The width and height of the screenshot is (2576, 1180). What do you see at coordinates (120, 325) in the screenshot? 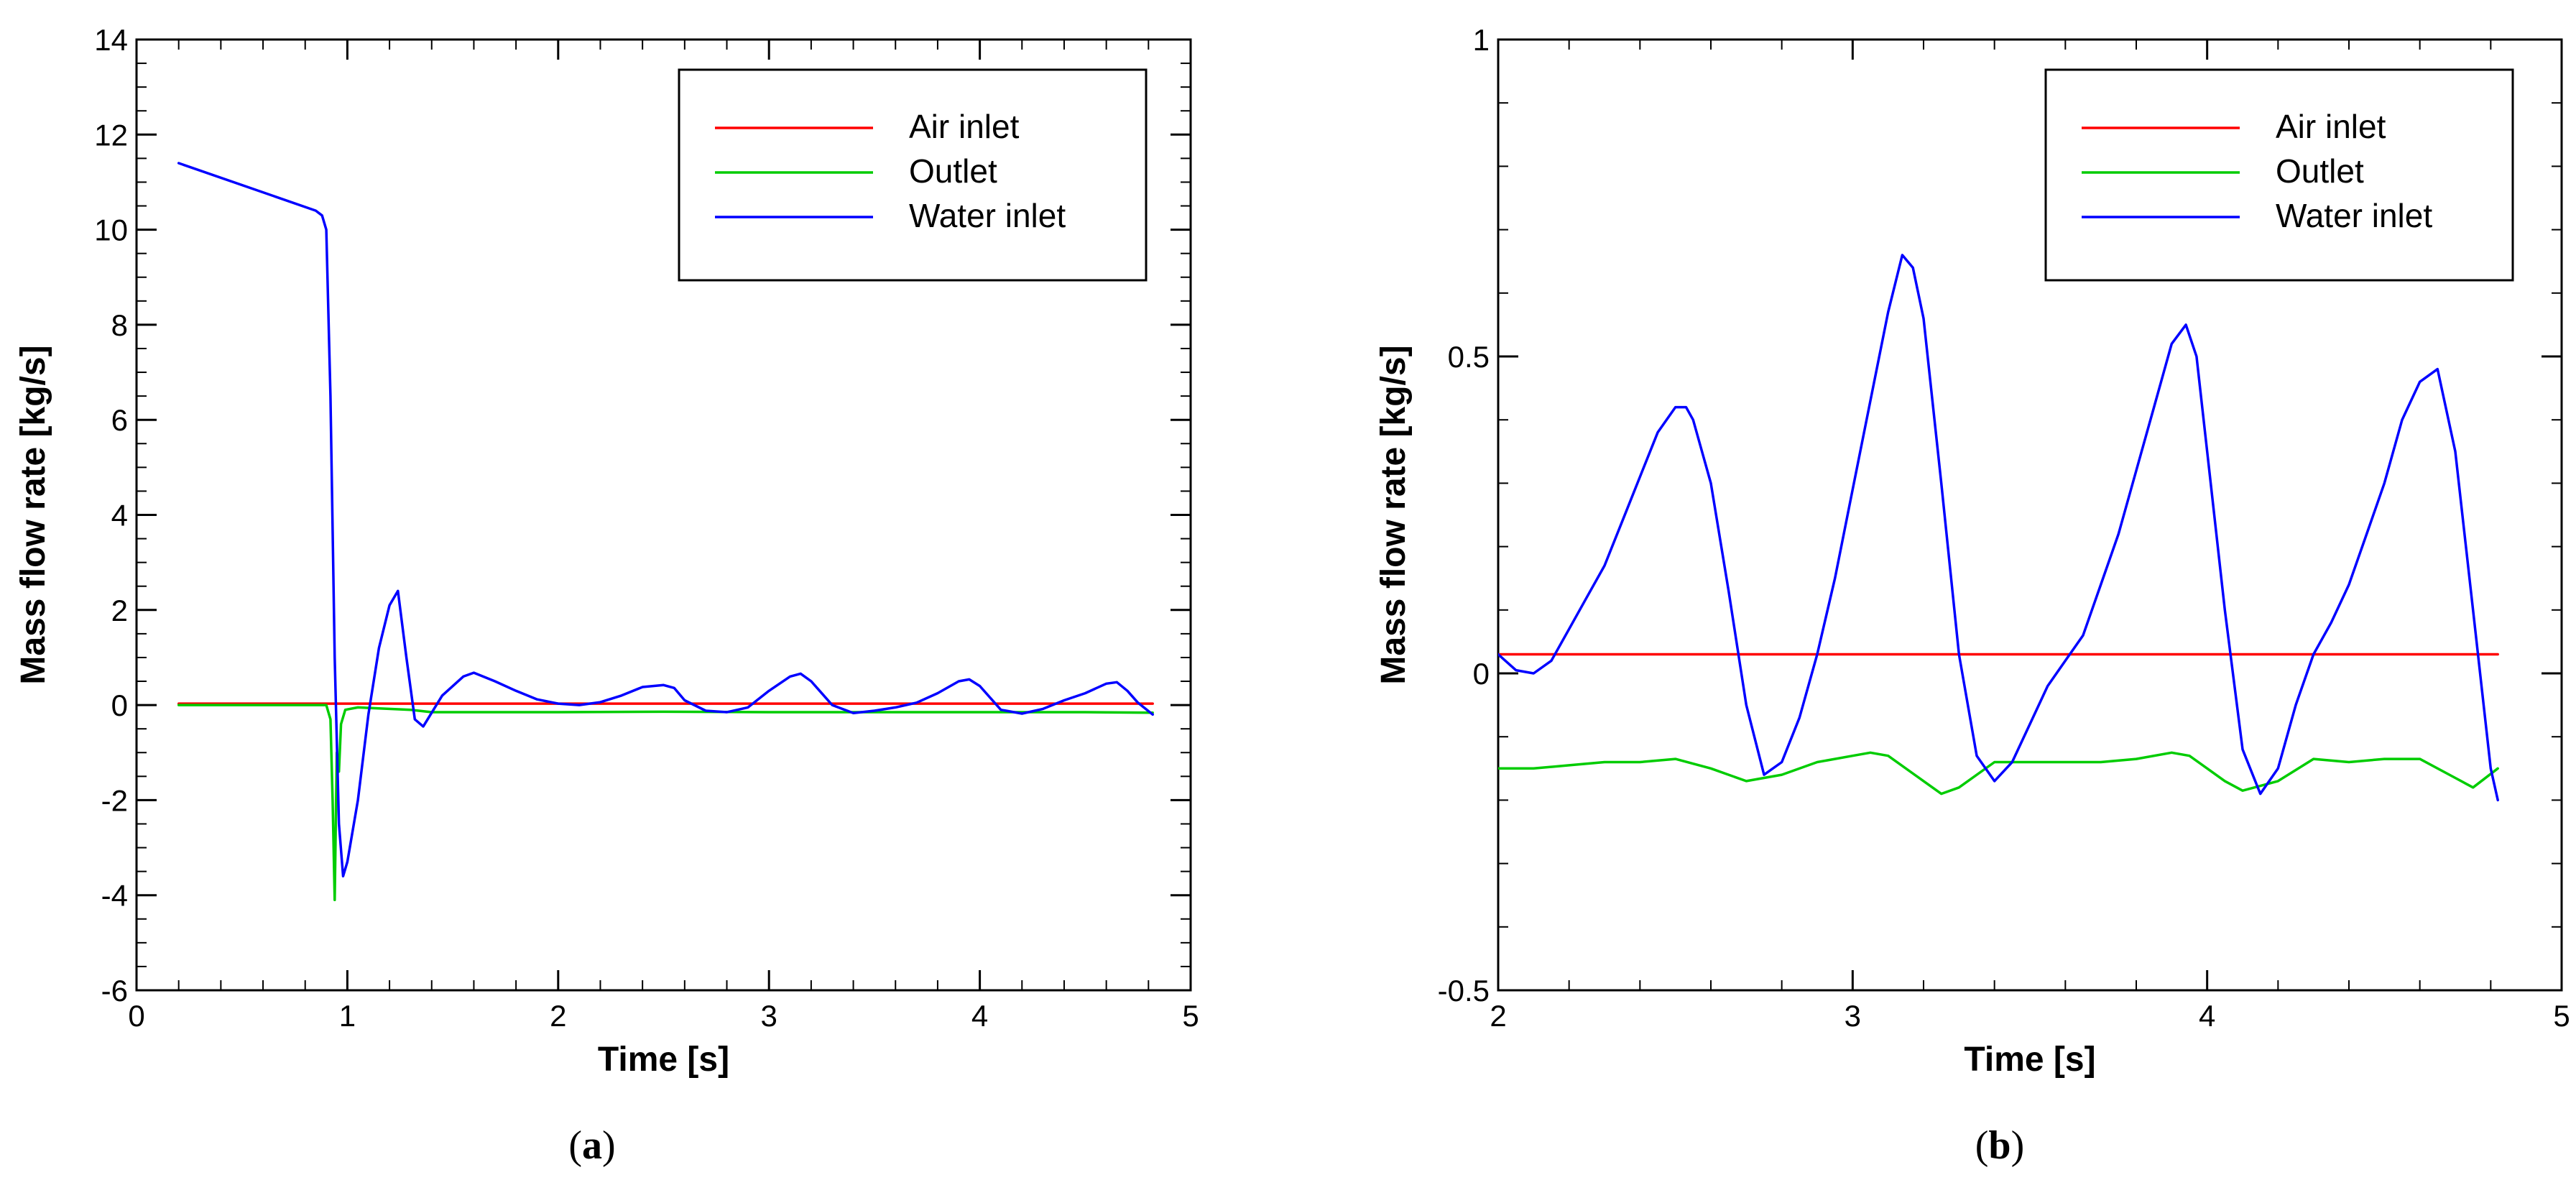
I see `panel-a-y-tick-label: 8` at bounding box center [120, 325].